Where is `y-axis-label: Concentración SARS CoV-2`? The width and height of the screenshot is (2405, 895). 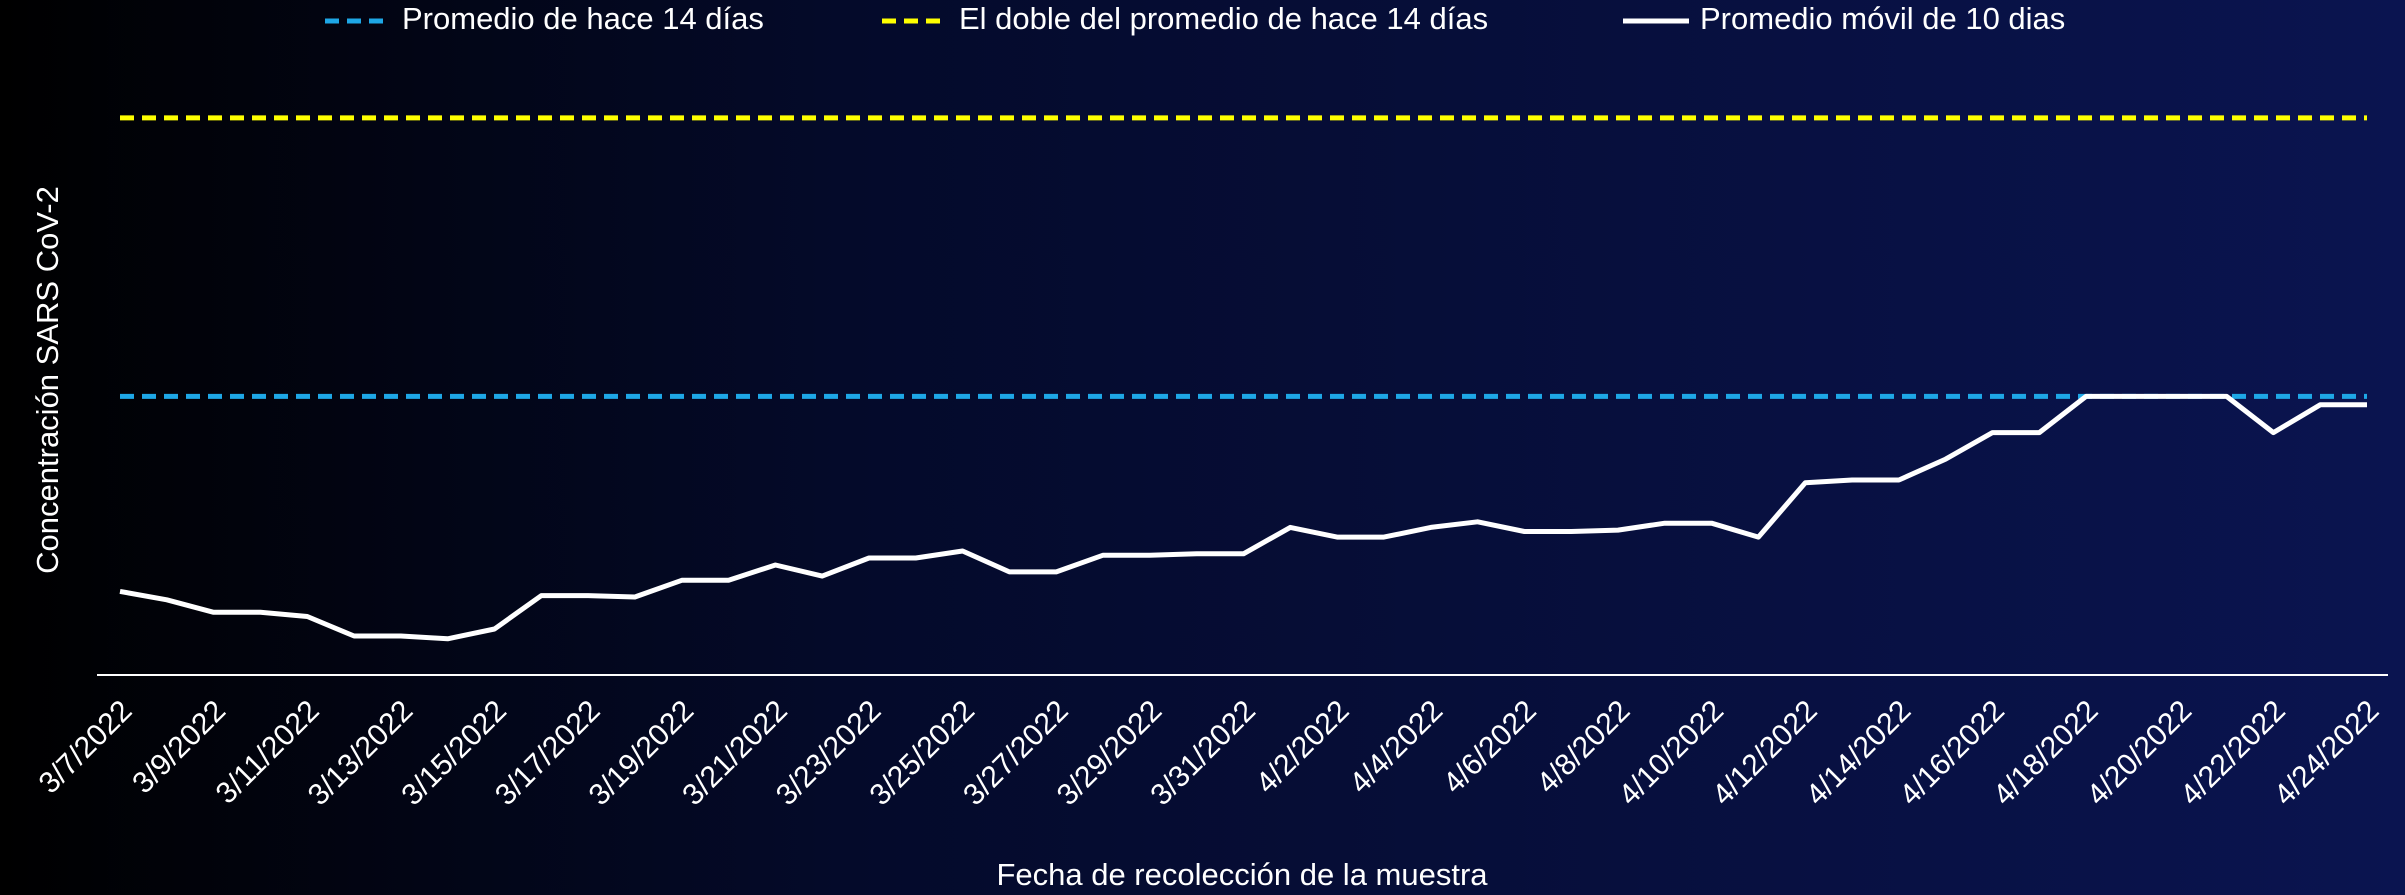 y-axis-label: Concentración SARS CoV-2 is located at coordinates (47, 380).